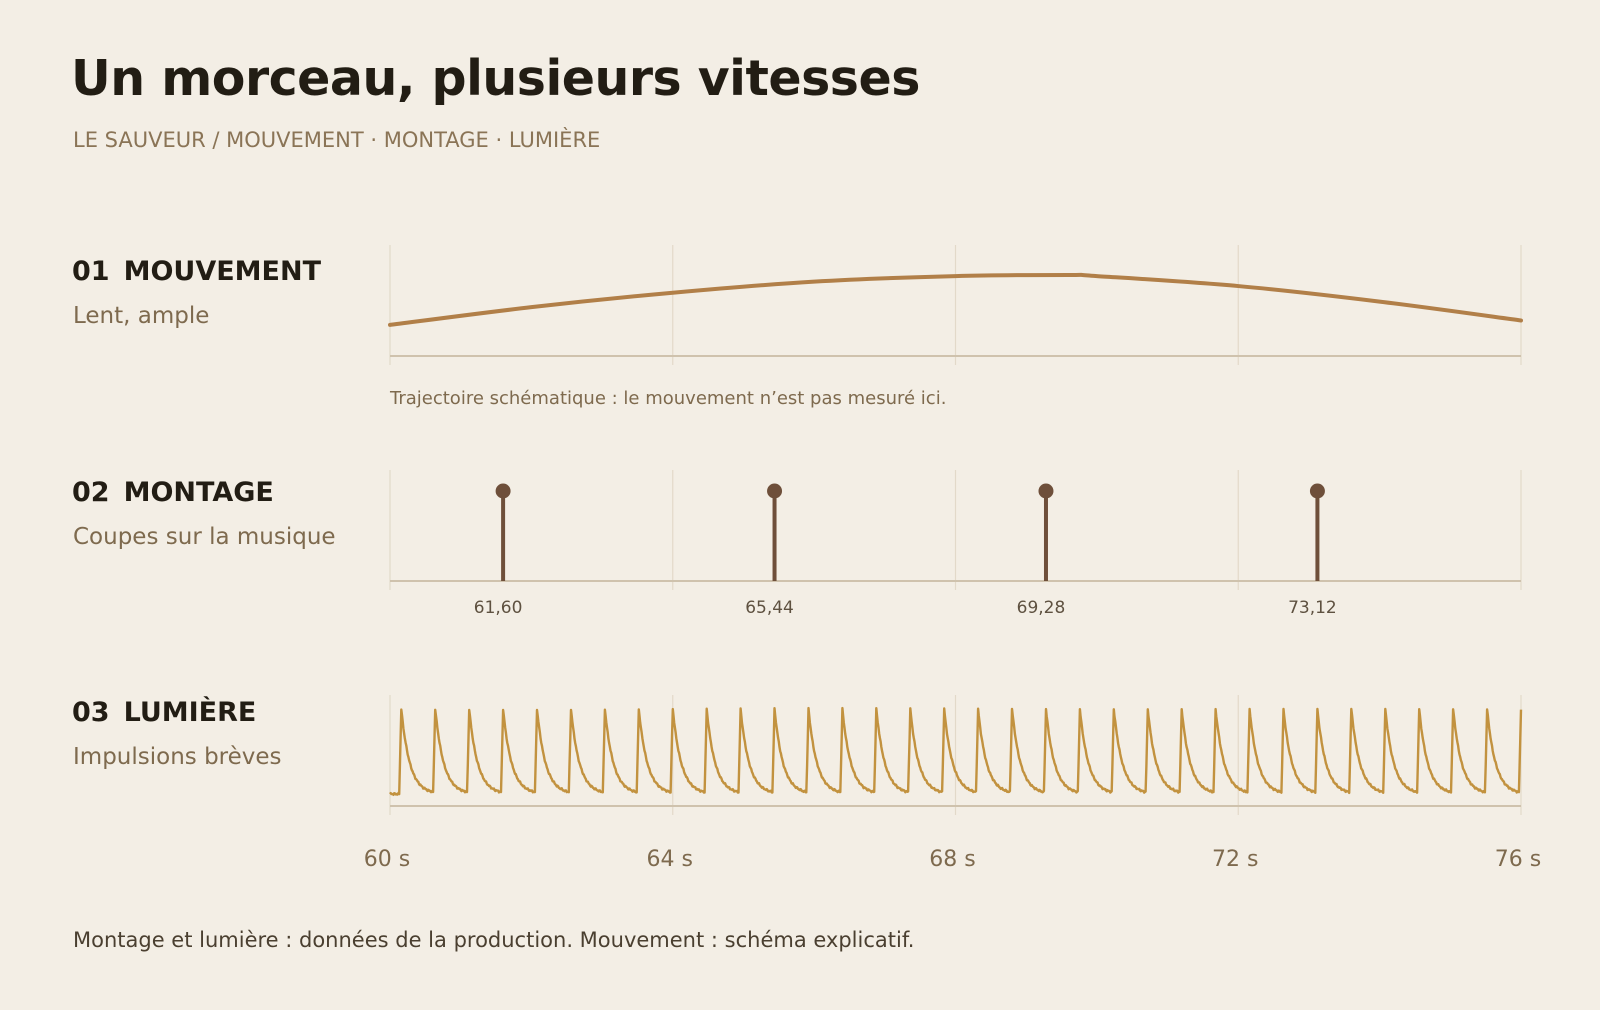 This screenshot has height=1010, width=1600. What do you see at coordinates (91, 712) in the screenshot?
I see `row-lumiere-number: 03` at bounding box center [91, 712].